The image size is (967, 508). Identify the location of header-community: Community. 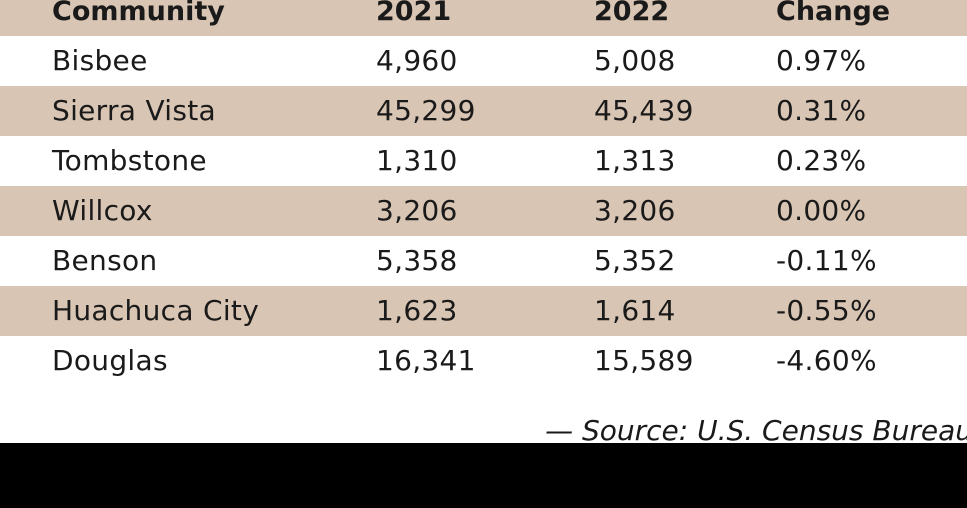
(138, 13).